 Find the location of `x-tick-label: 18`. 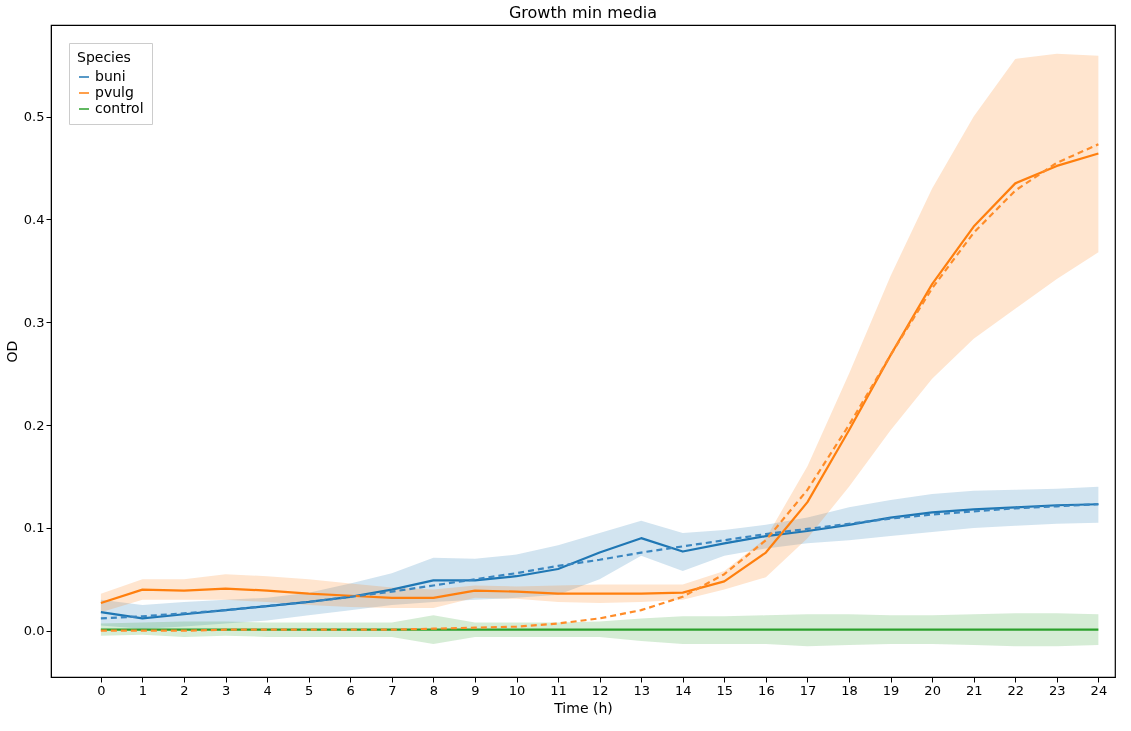

x-tick-label: 18 is located at coordinates (849, 690).